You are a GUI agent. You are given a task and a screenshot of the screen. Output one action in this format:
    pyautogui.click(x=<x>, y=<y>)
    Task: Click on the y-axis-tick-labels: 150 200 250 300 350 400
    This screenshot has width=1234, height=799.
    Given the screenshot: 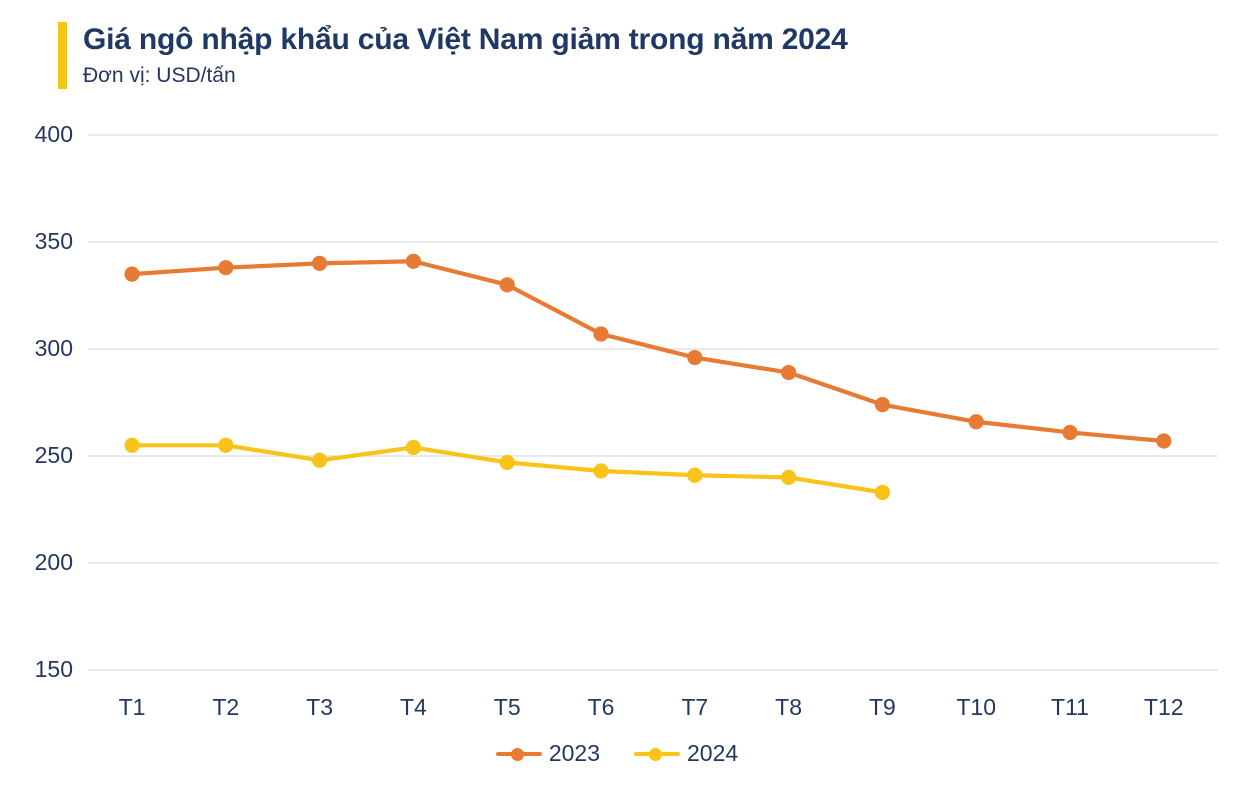 What is the action you would take?
    pyautogui.click(x=54, y=401)
    